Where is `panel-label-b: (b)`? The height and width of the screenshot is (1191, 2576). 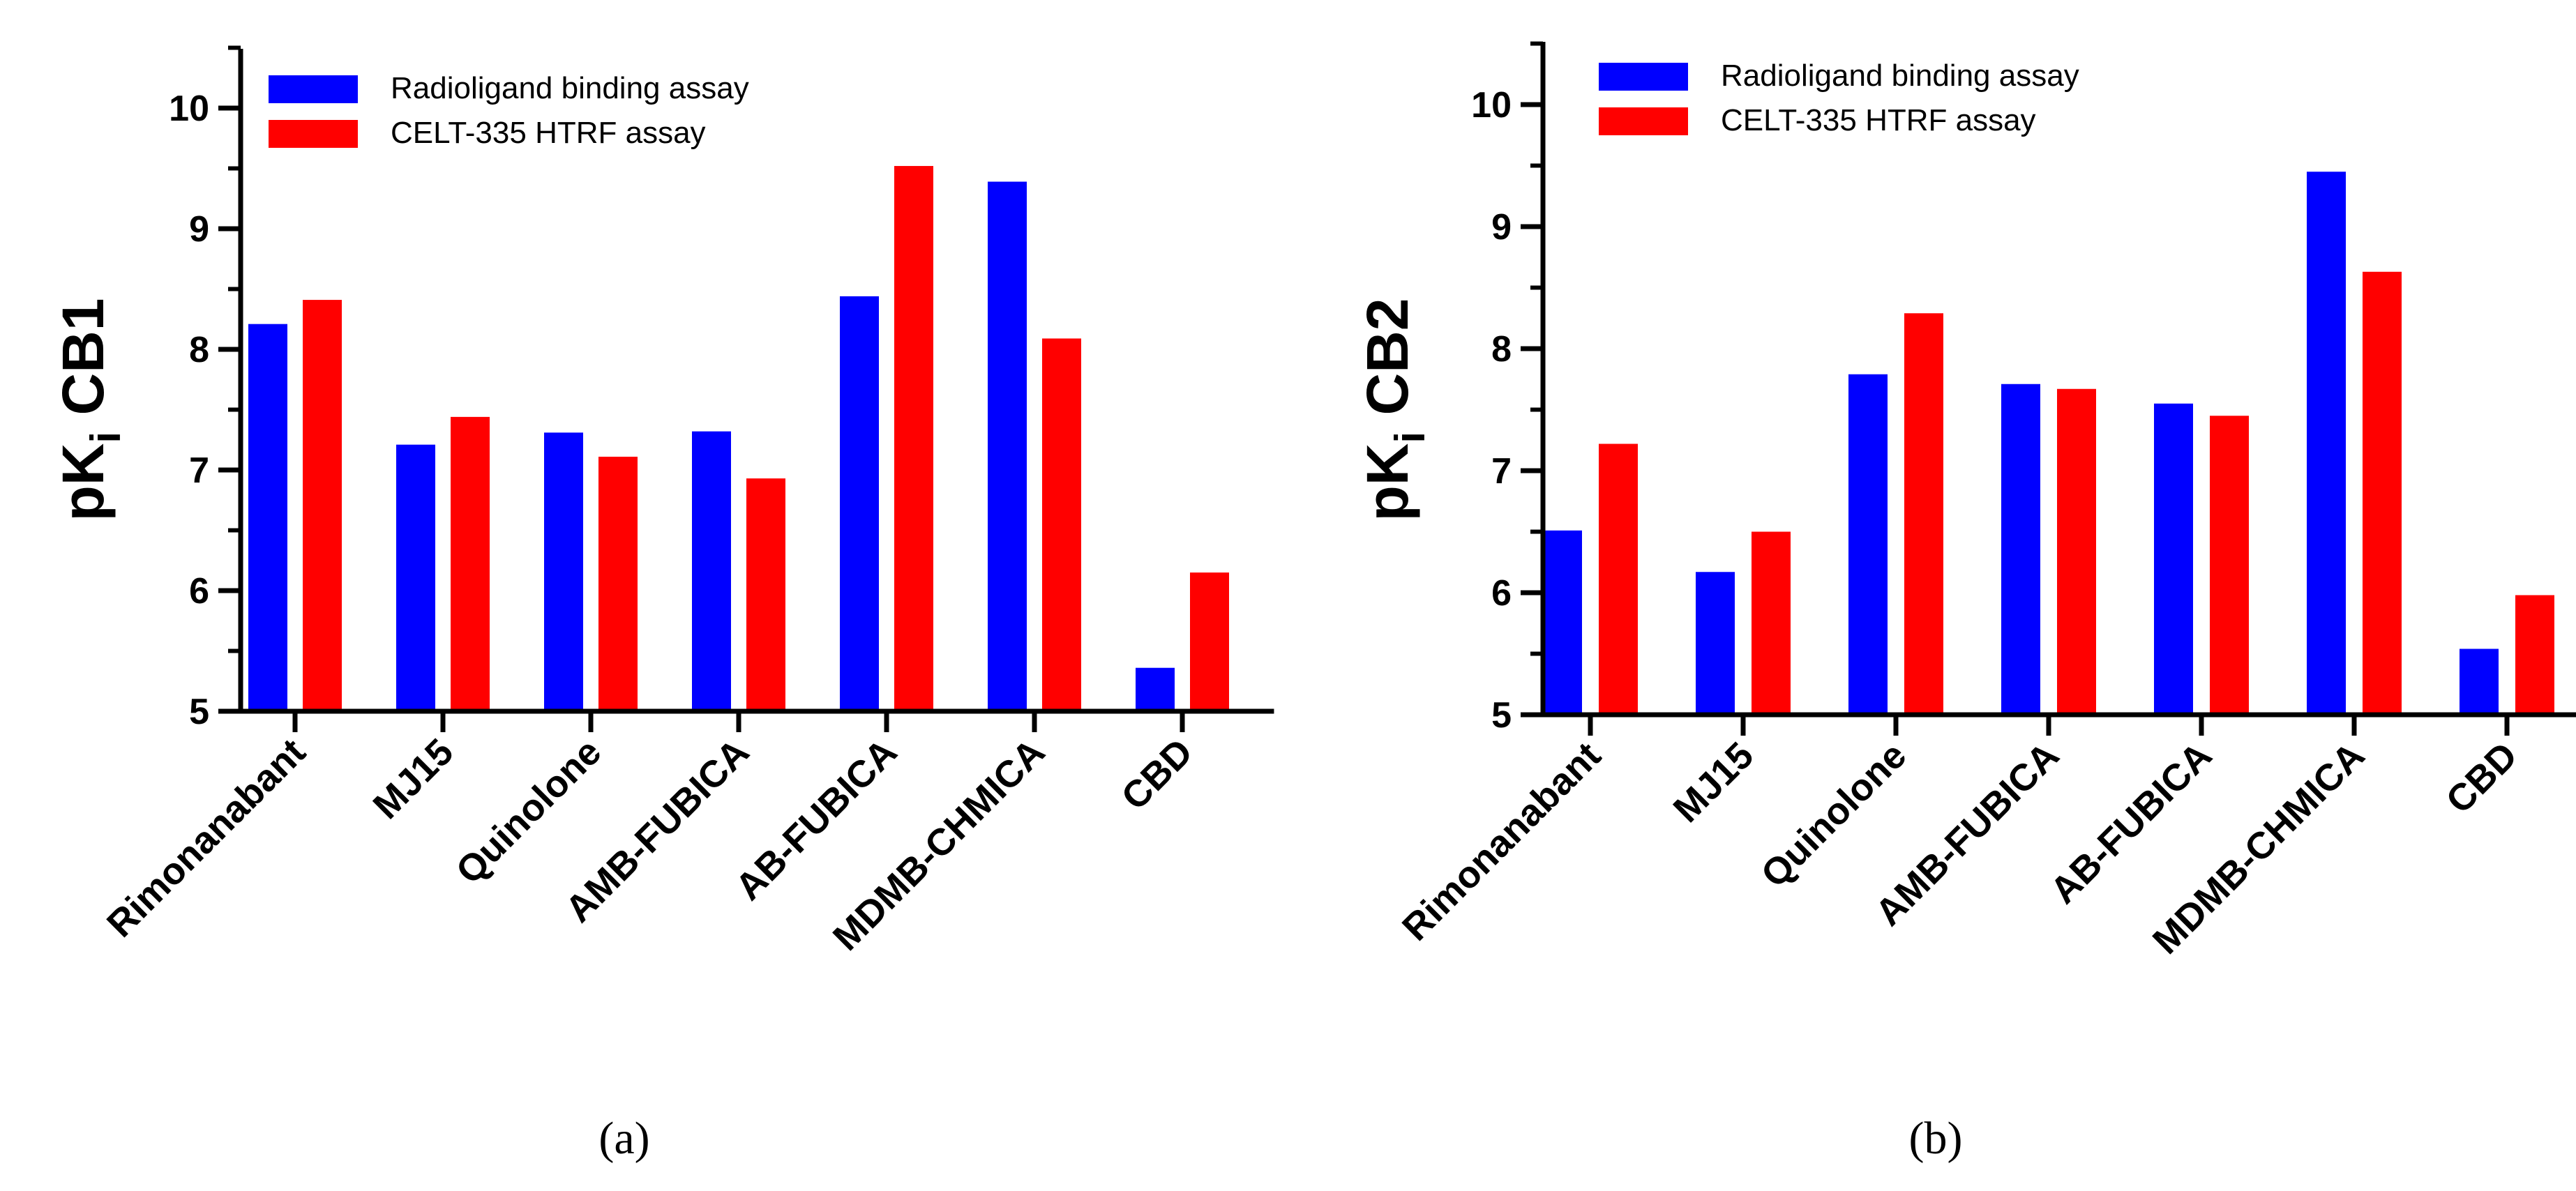
panel-label-b: (b) is located at coordinates (1935, 1139).